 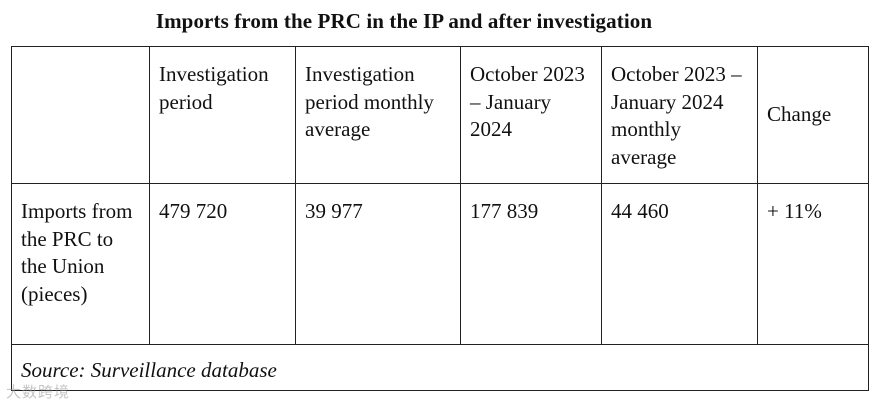 What do you see at coordinates (531, 264) in the screenshot?
I see `value-oct-jan: 177 839` at bounding box center [531, 264].